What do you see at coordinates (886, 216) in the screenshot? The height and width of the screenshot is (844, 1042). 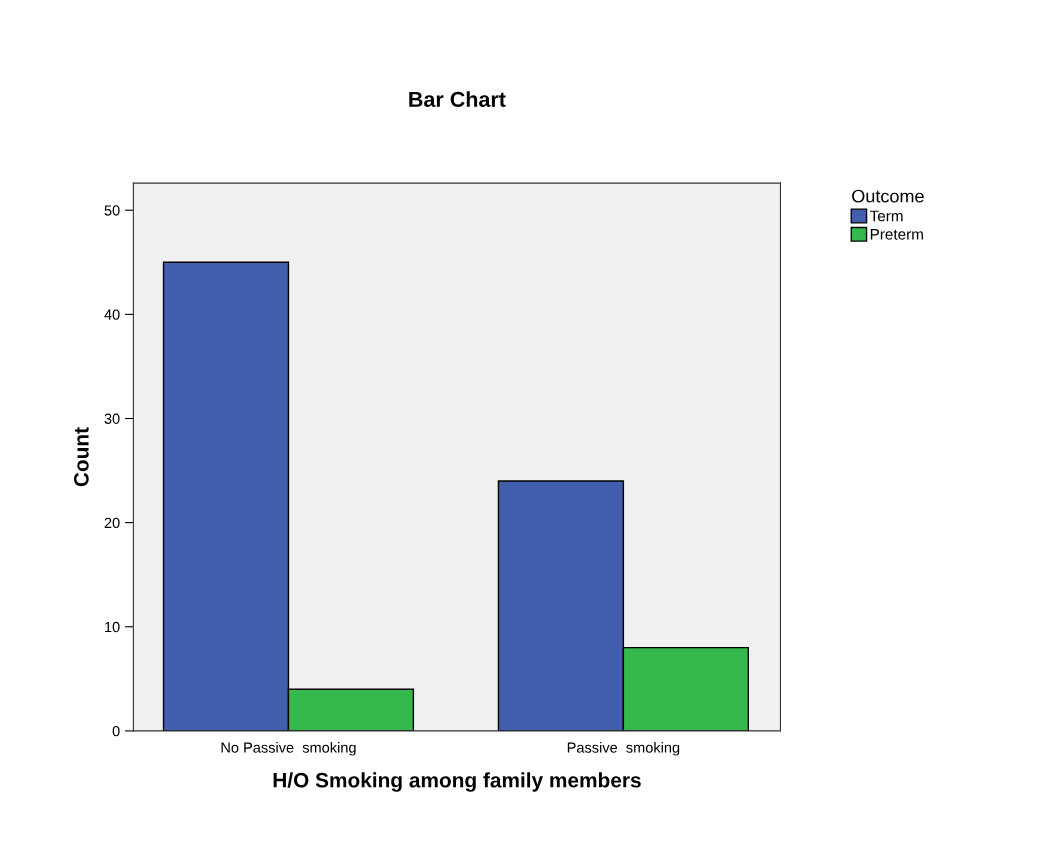 I see `legend-label: Term` at bounding box center [886, 216].